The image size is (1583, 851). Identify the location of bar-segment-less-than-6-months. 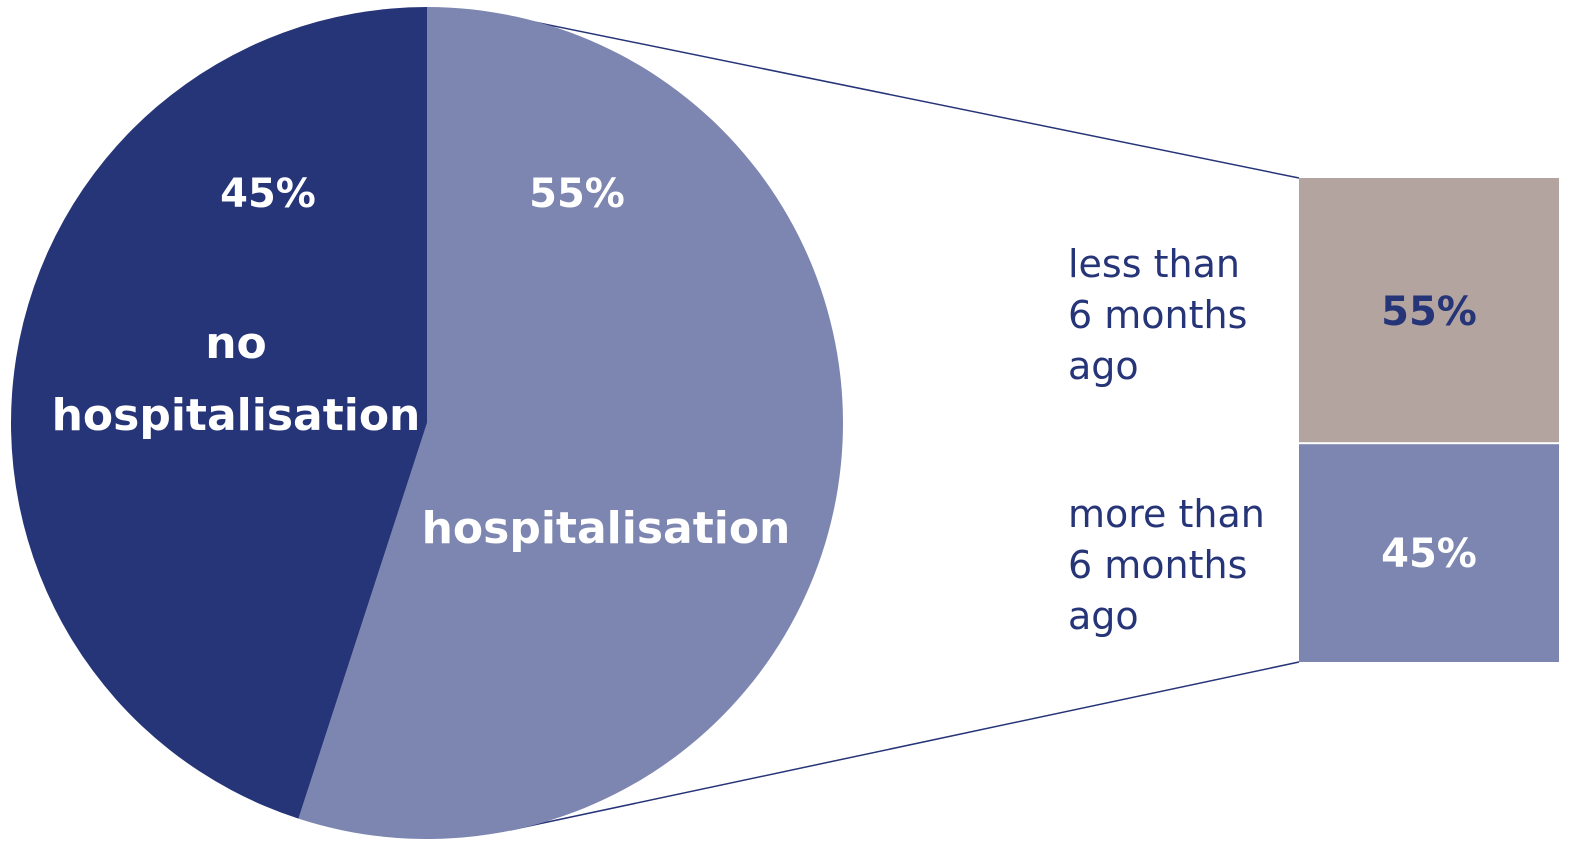
(1429, 310).